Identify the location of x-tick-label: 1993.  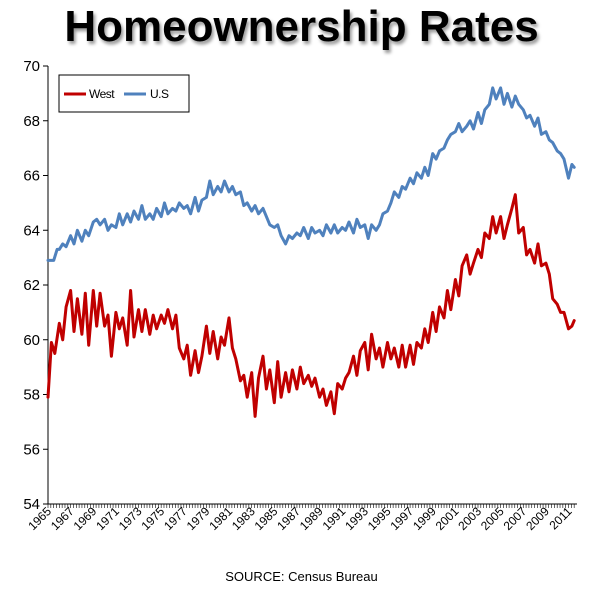
(356, 518).